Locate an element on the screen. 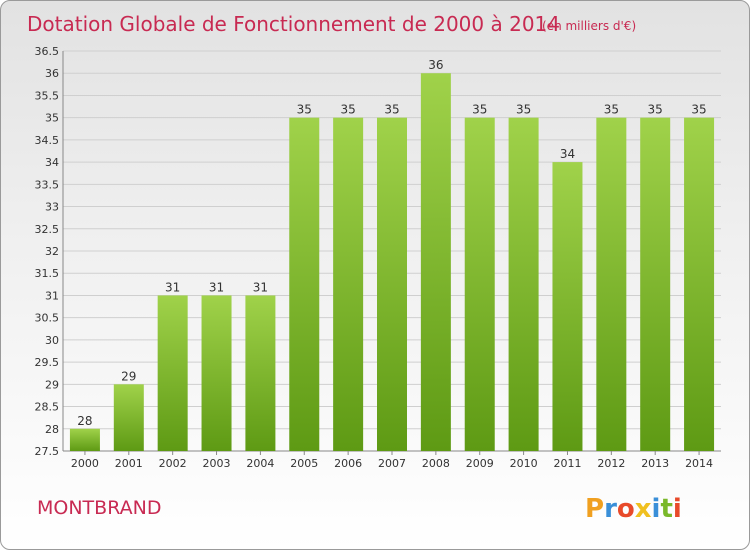 The width and height of the screenshot is (750, 550). y-tick-label: 27.5 is located at coordinates (47, 451).